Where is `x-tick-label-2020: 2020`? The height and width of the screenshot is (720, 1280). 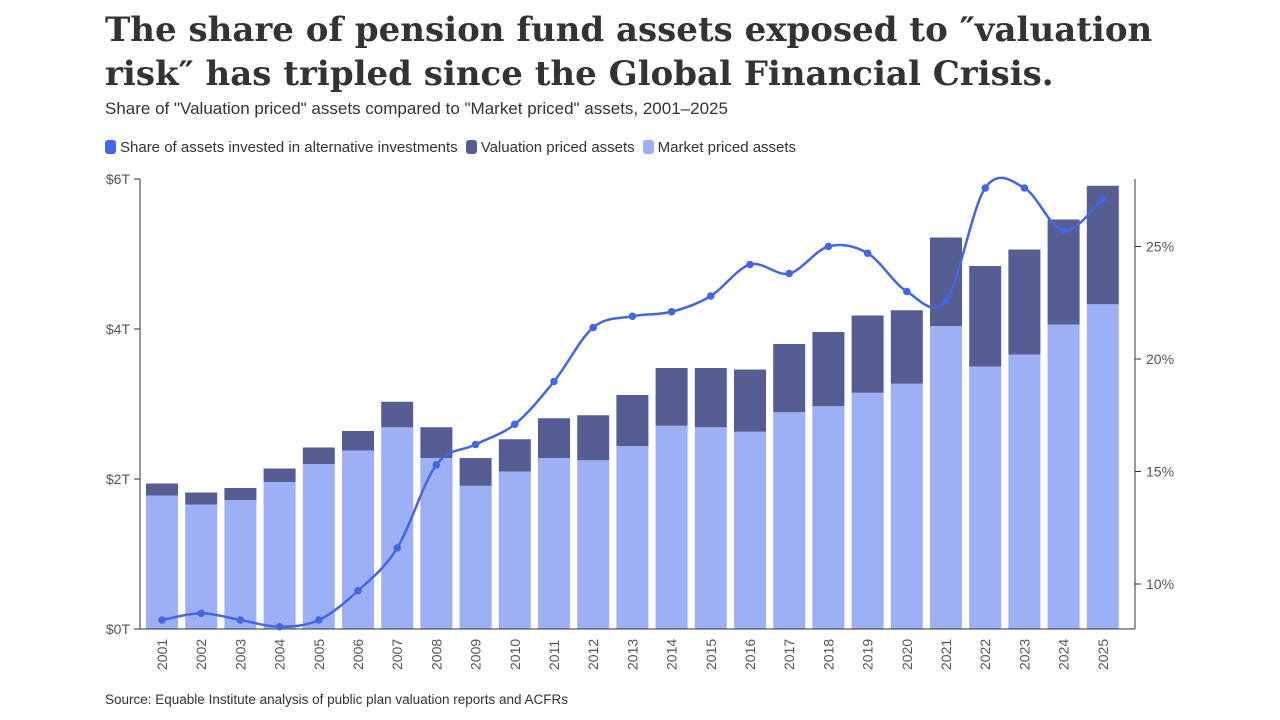 x-tick-label-2020: 2020 is located at coordinates (907, 654).